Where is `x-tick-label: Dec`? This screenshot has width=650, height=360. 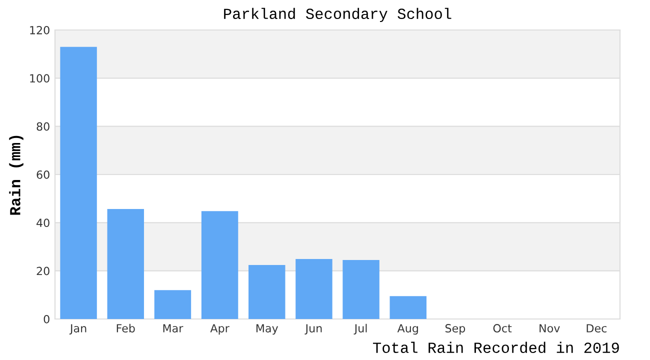
x-tick-label: Dec is located at coordinates (596, 328).